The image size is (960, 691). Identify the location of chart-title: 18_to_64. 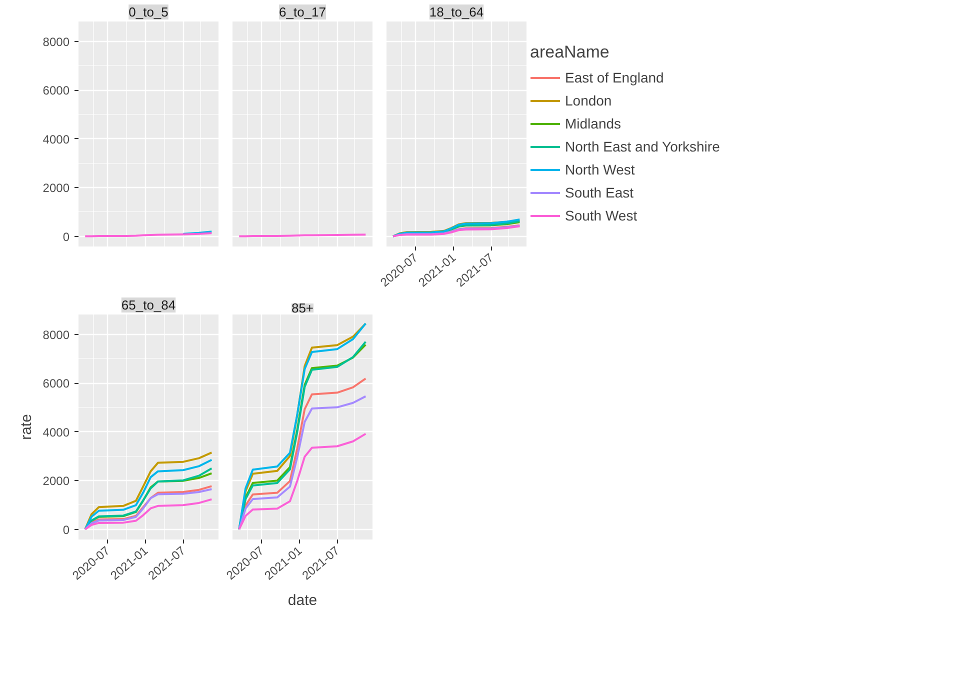
(456, 12).